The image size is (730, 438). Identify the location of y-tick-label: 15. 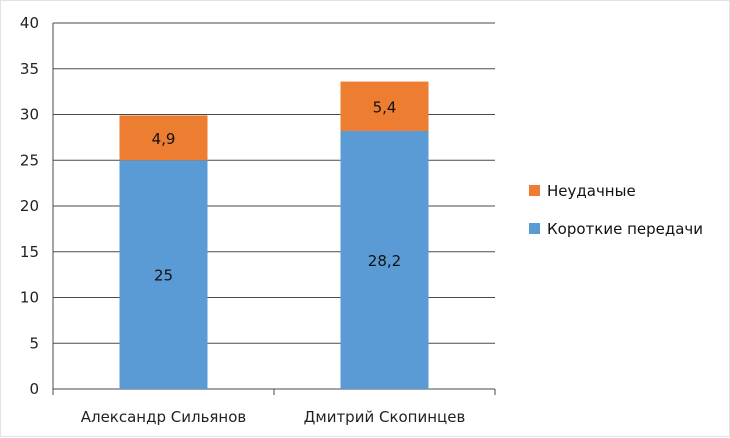
(29, 252).